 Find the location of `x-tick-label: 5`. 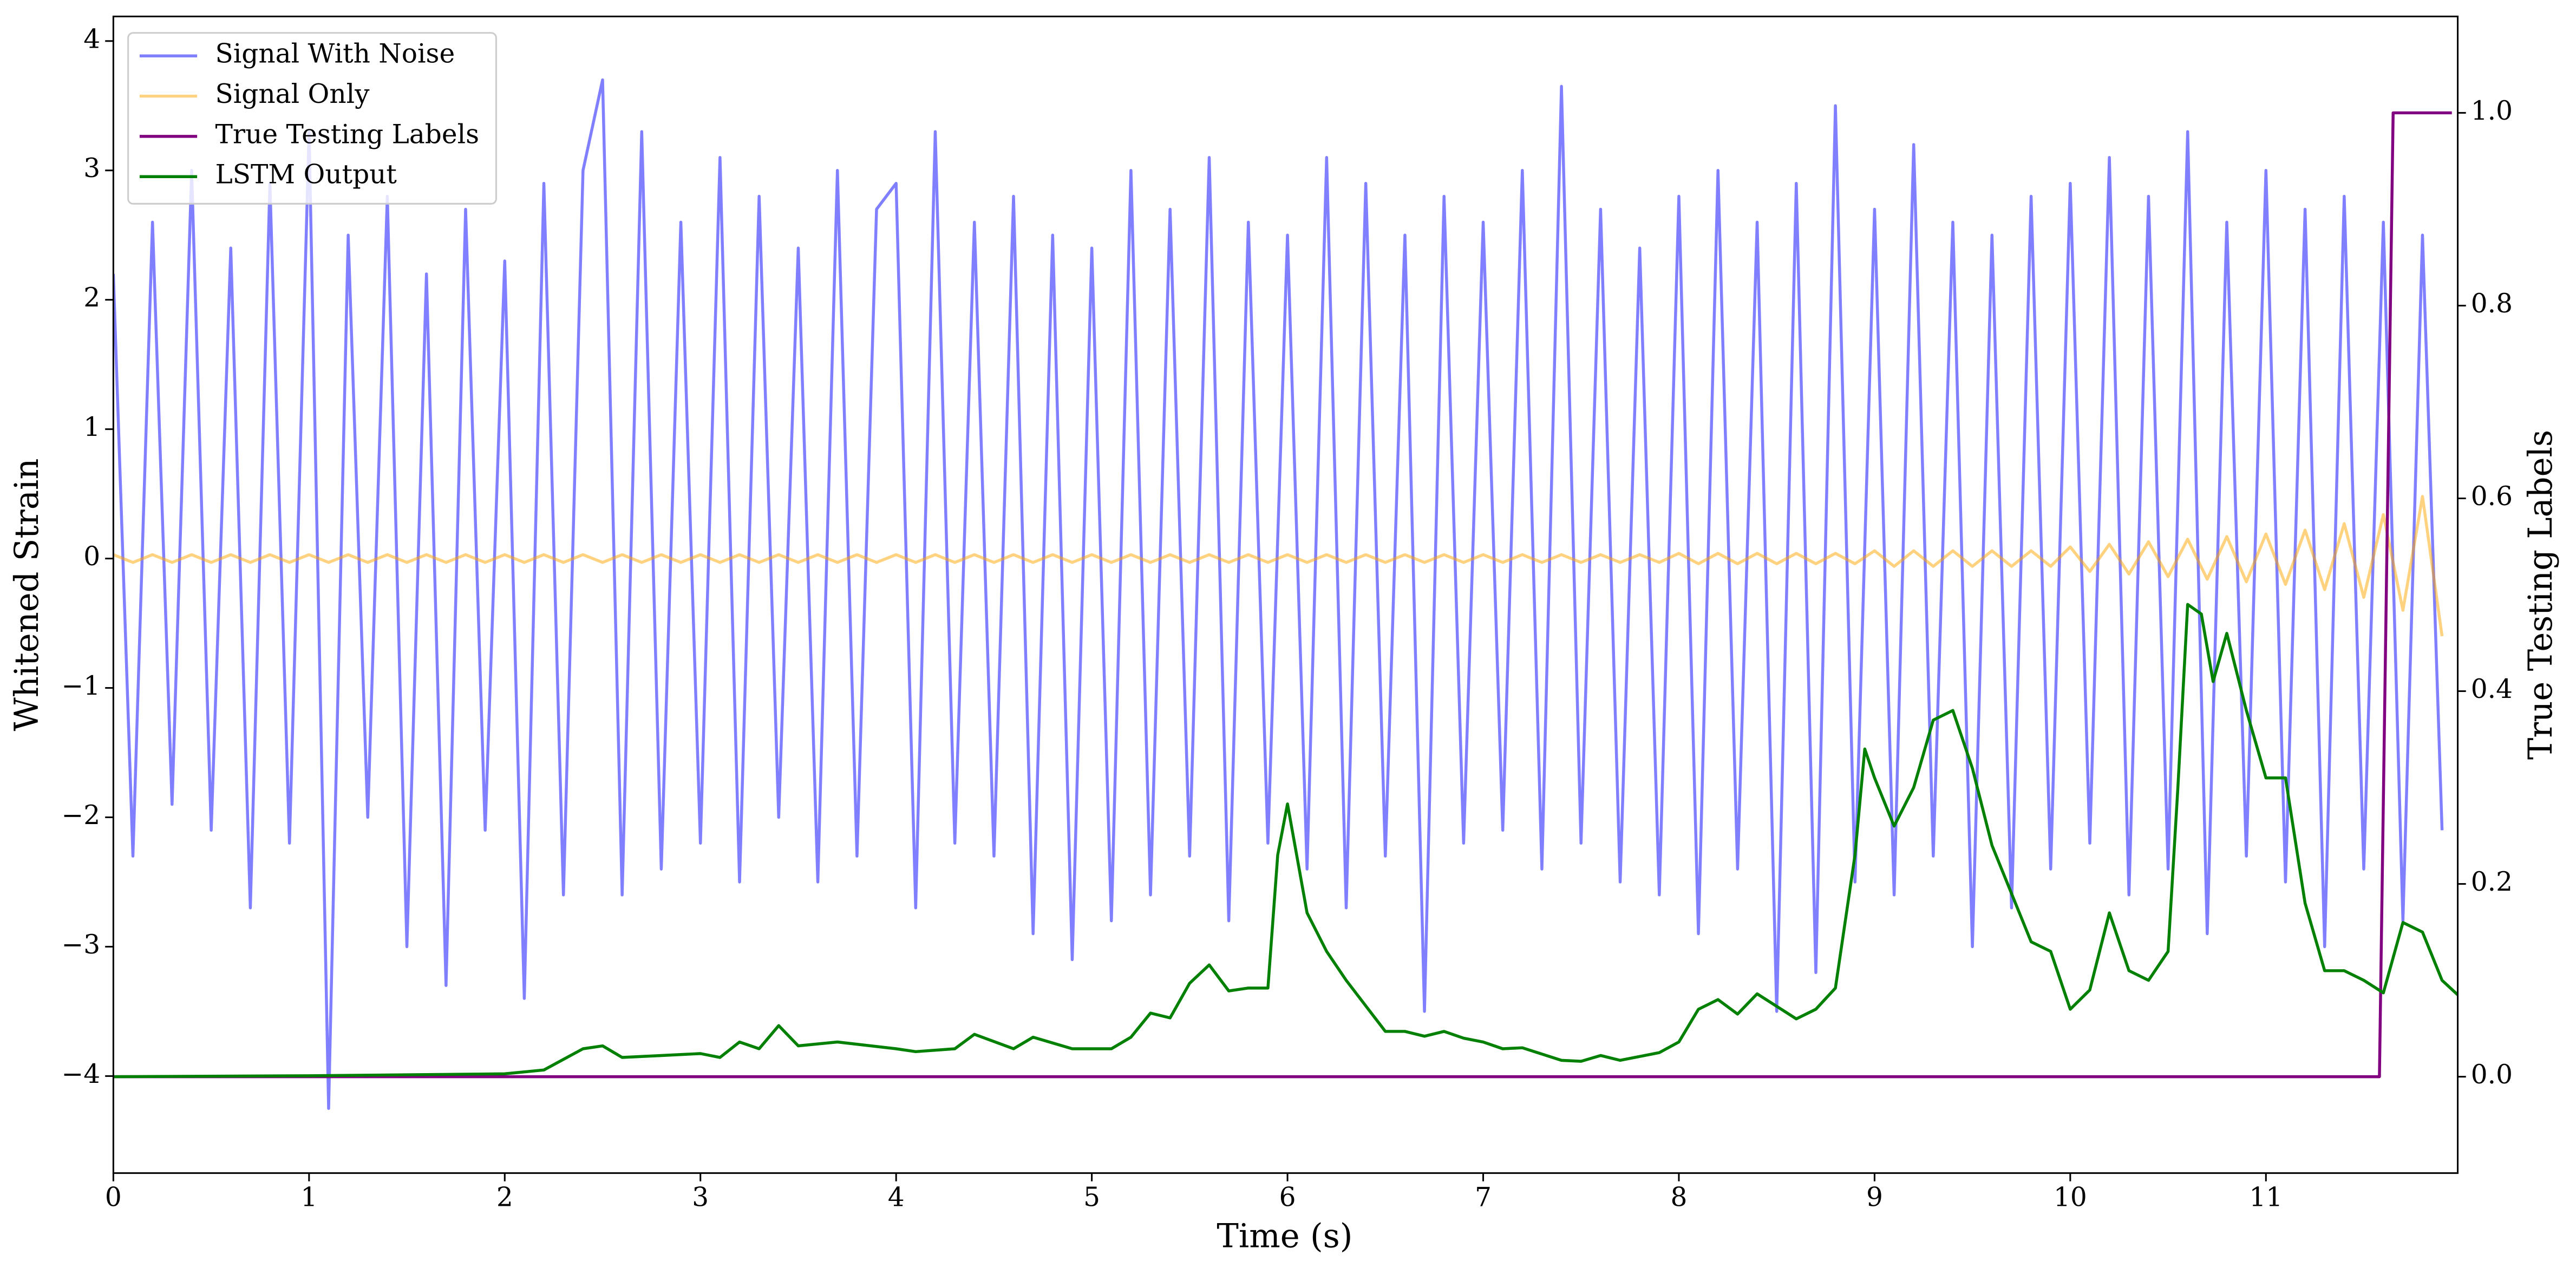

x-tick-label: 5 is located at coordinates (1091, 1197).